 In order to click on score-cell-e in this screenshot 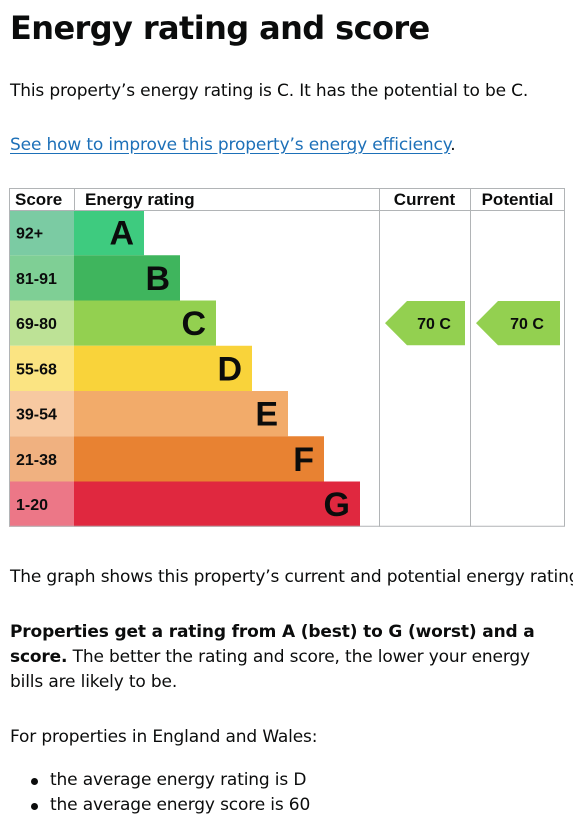, I will do `click(41, 414)`.